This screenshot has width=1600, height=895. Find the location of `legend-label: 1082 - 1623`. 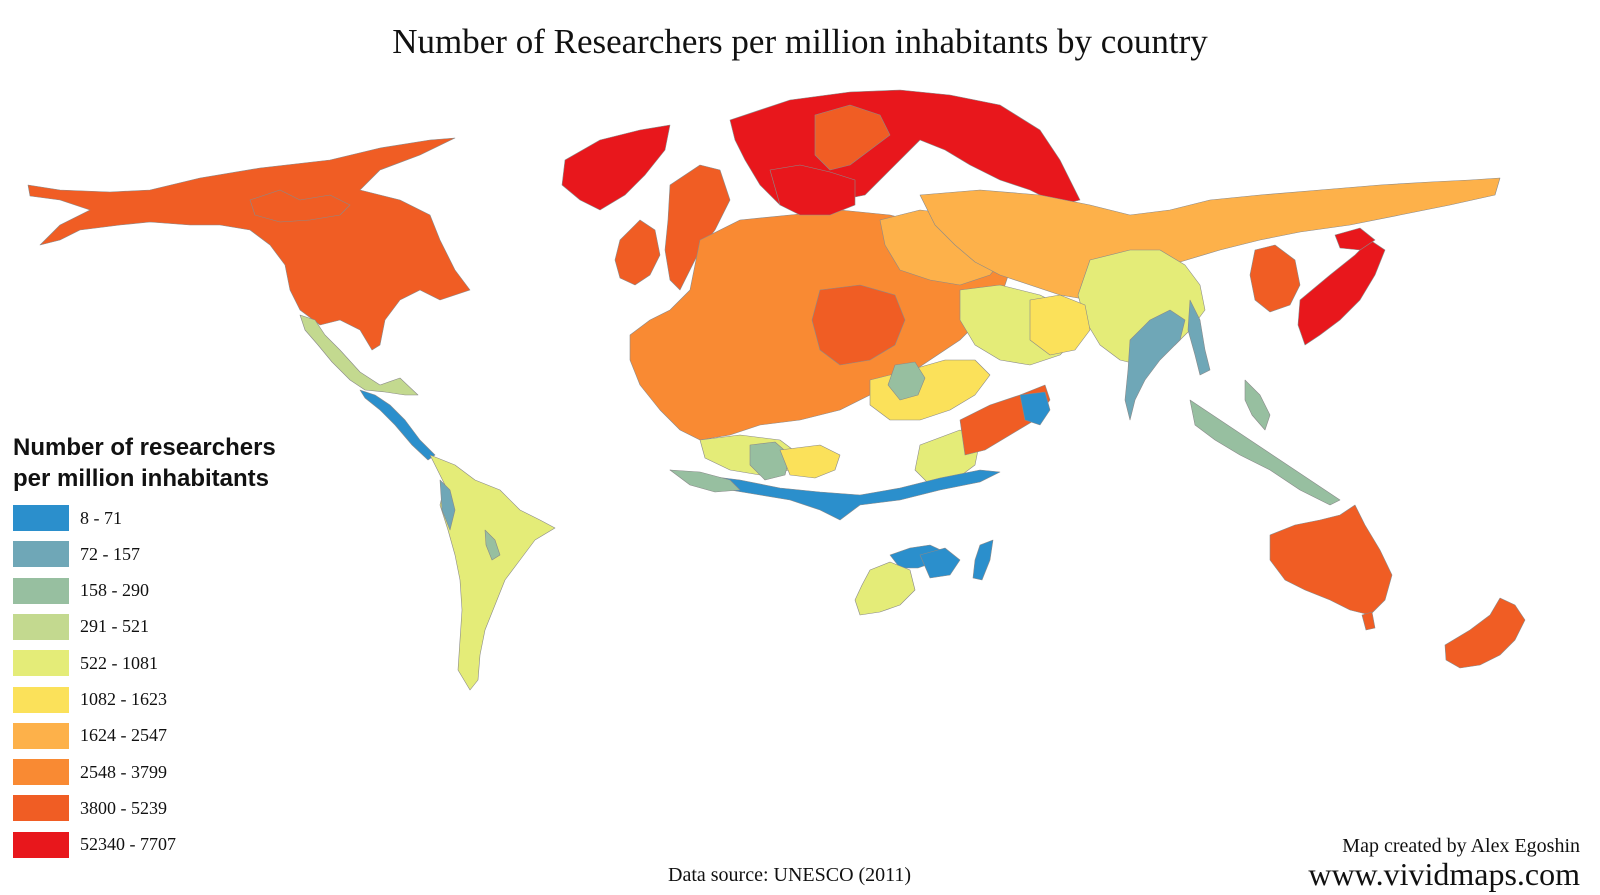

legend-label: 1082 - 1623 is located at coordinates (123, 699).